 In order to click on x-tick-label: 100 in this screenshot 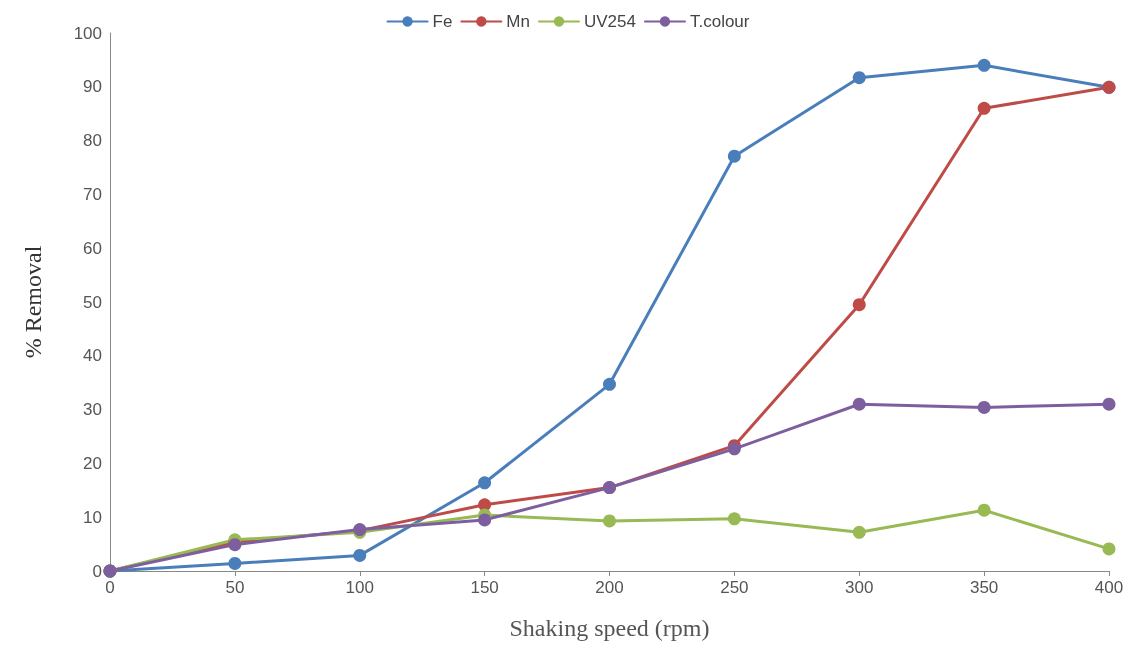, I will do `click(359, 587)`.